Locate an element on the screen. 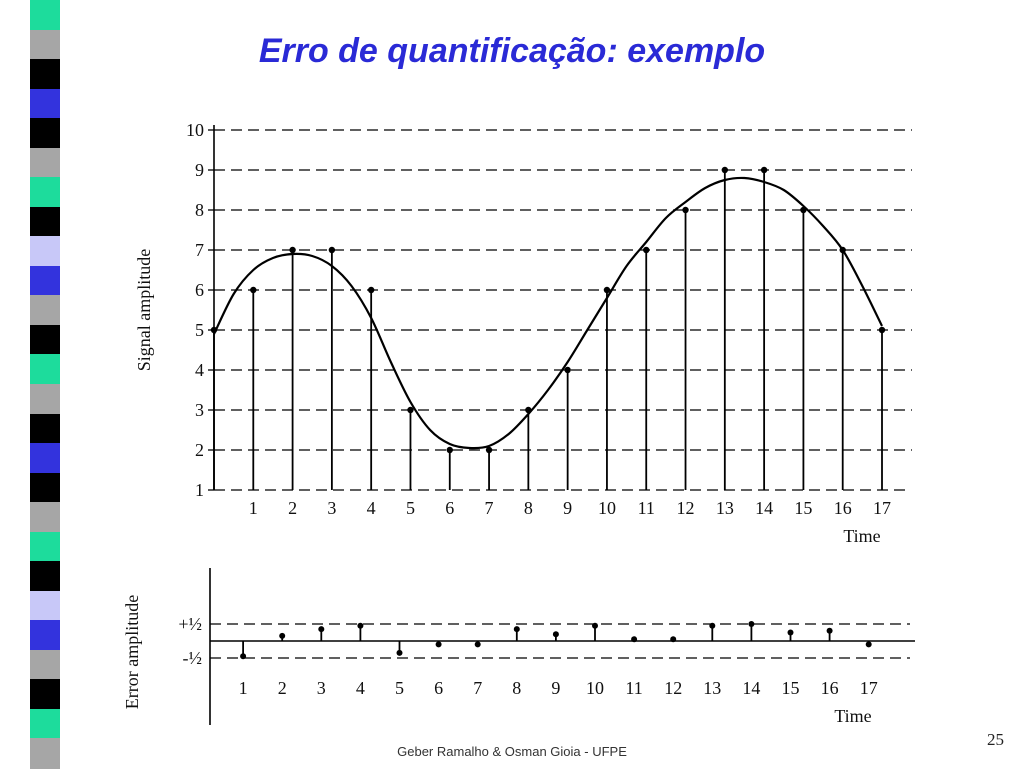 This screenshot has height=769, width=1024. y-tick-label: 9 is located at coordinates (199, 170).